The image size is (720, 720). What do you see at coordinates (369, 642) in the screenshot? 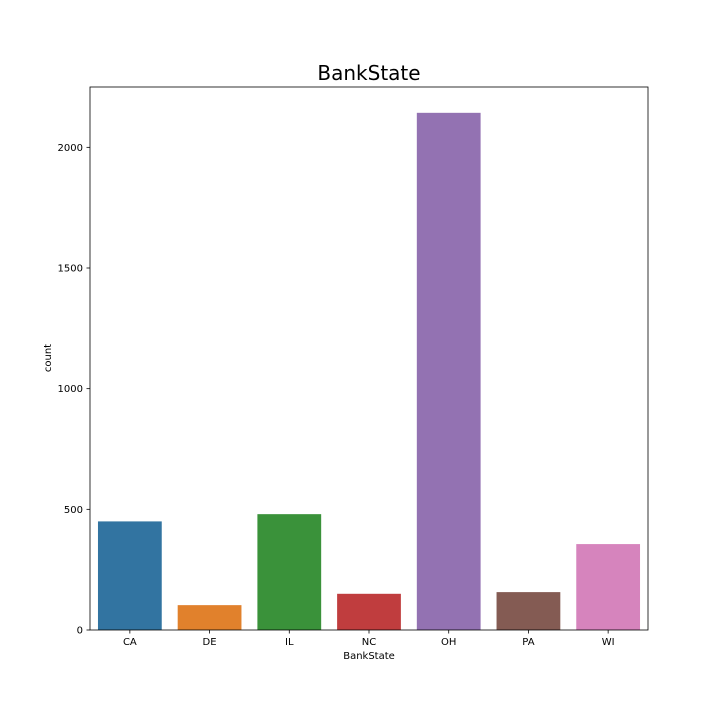
I see `x-tick-label: NC` at bounding box center [369, 642].